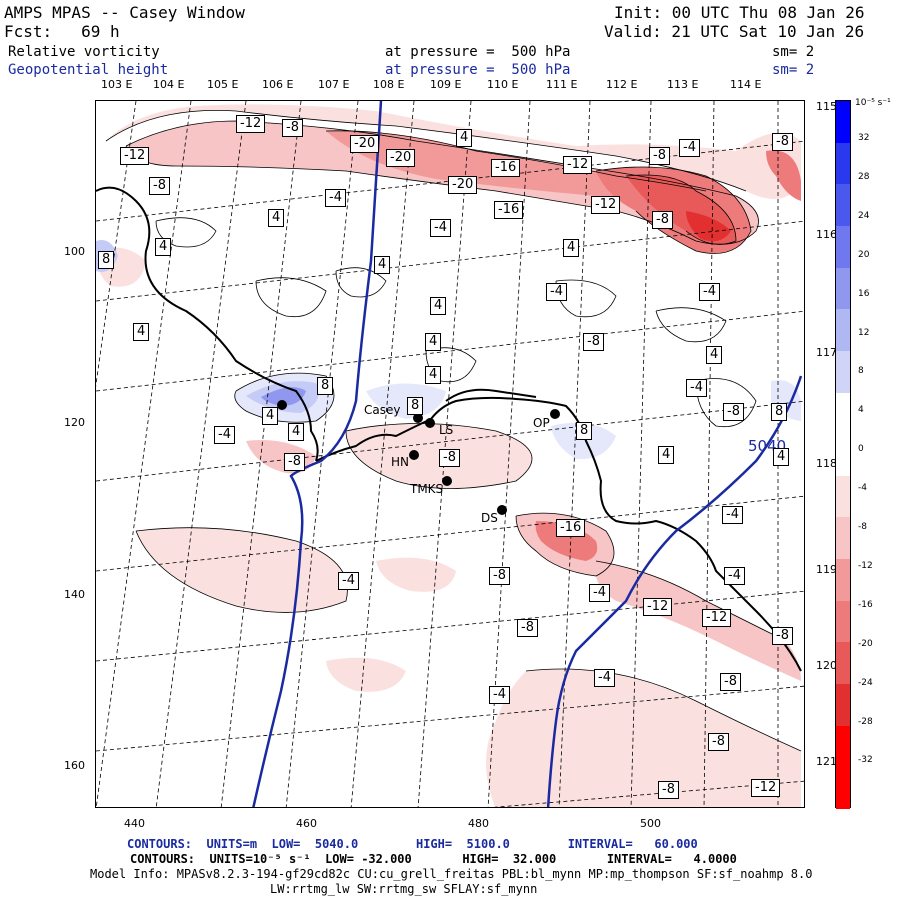 The image size is (900, 900). What do you see at coordinates (862, 488) in the screenshot?
I see `colorbar-tick: -4` at bounding box center [862, 488].